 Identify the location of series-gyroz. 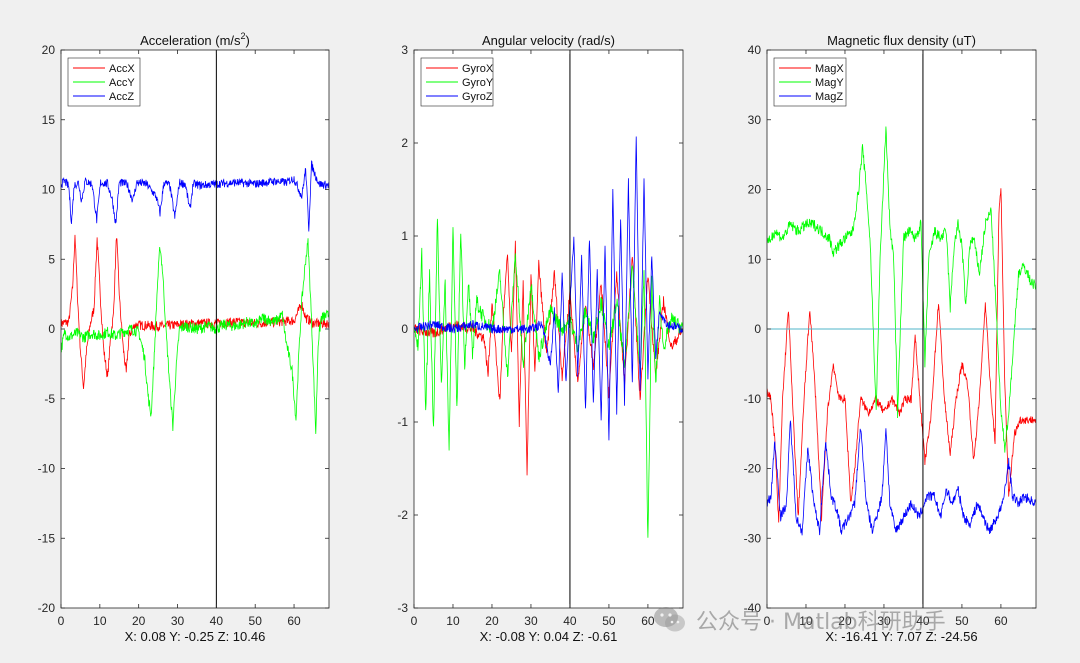
(548, 288).